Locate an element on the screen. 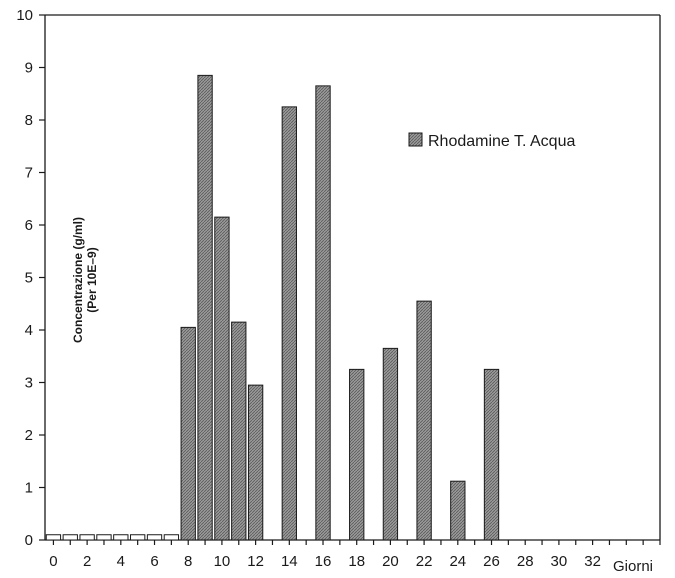 The image size is (675, 578). y-axis: 0 1 2 3 4 5 6 7 8 9 10 is located at coordinates (30, 278).